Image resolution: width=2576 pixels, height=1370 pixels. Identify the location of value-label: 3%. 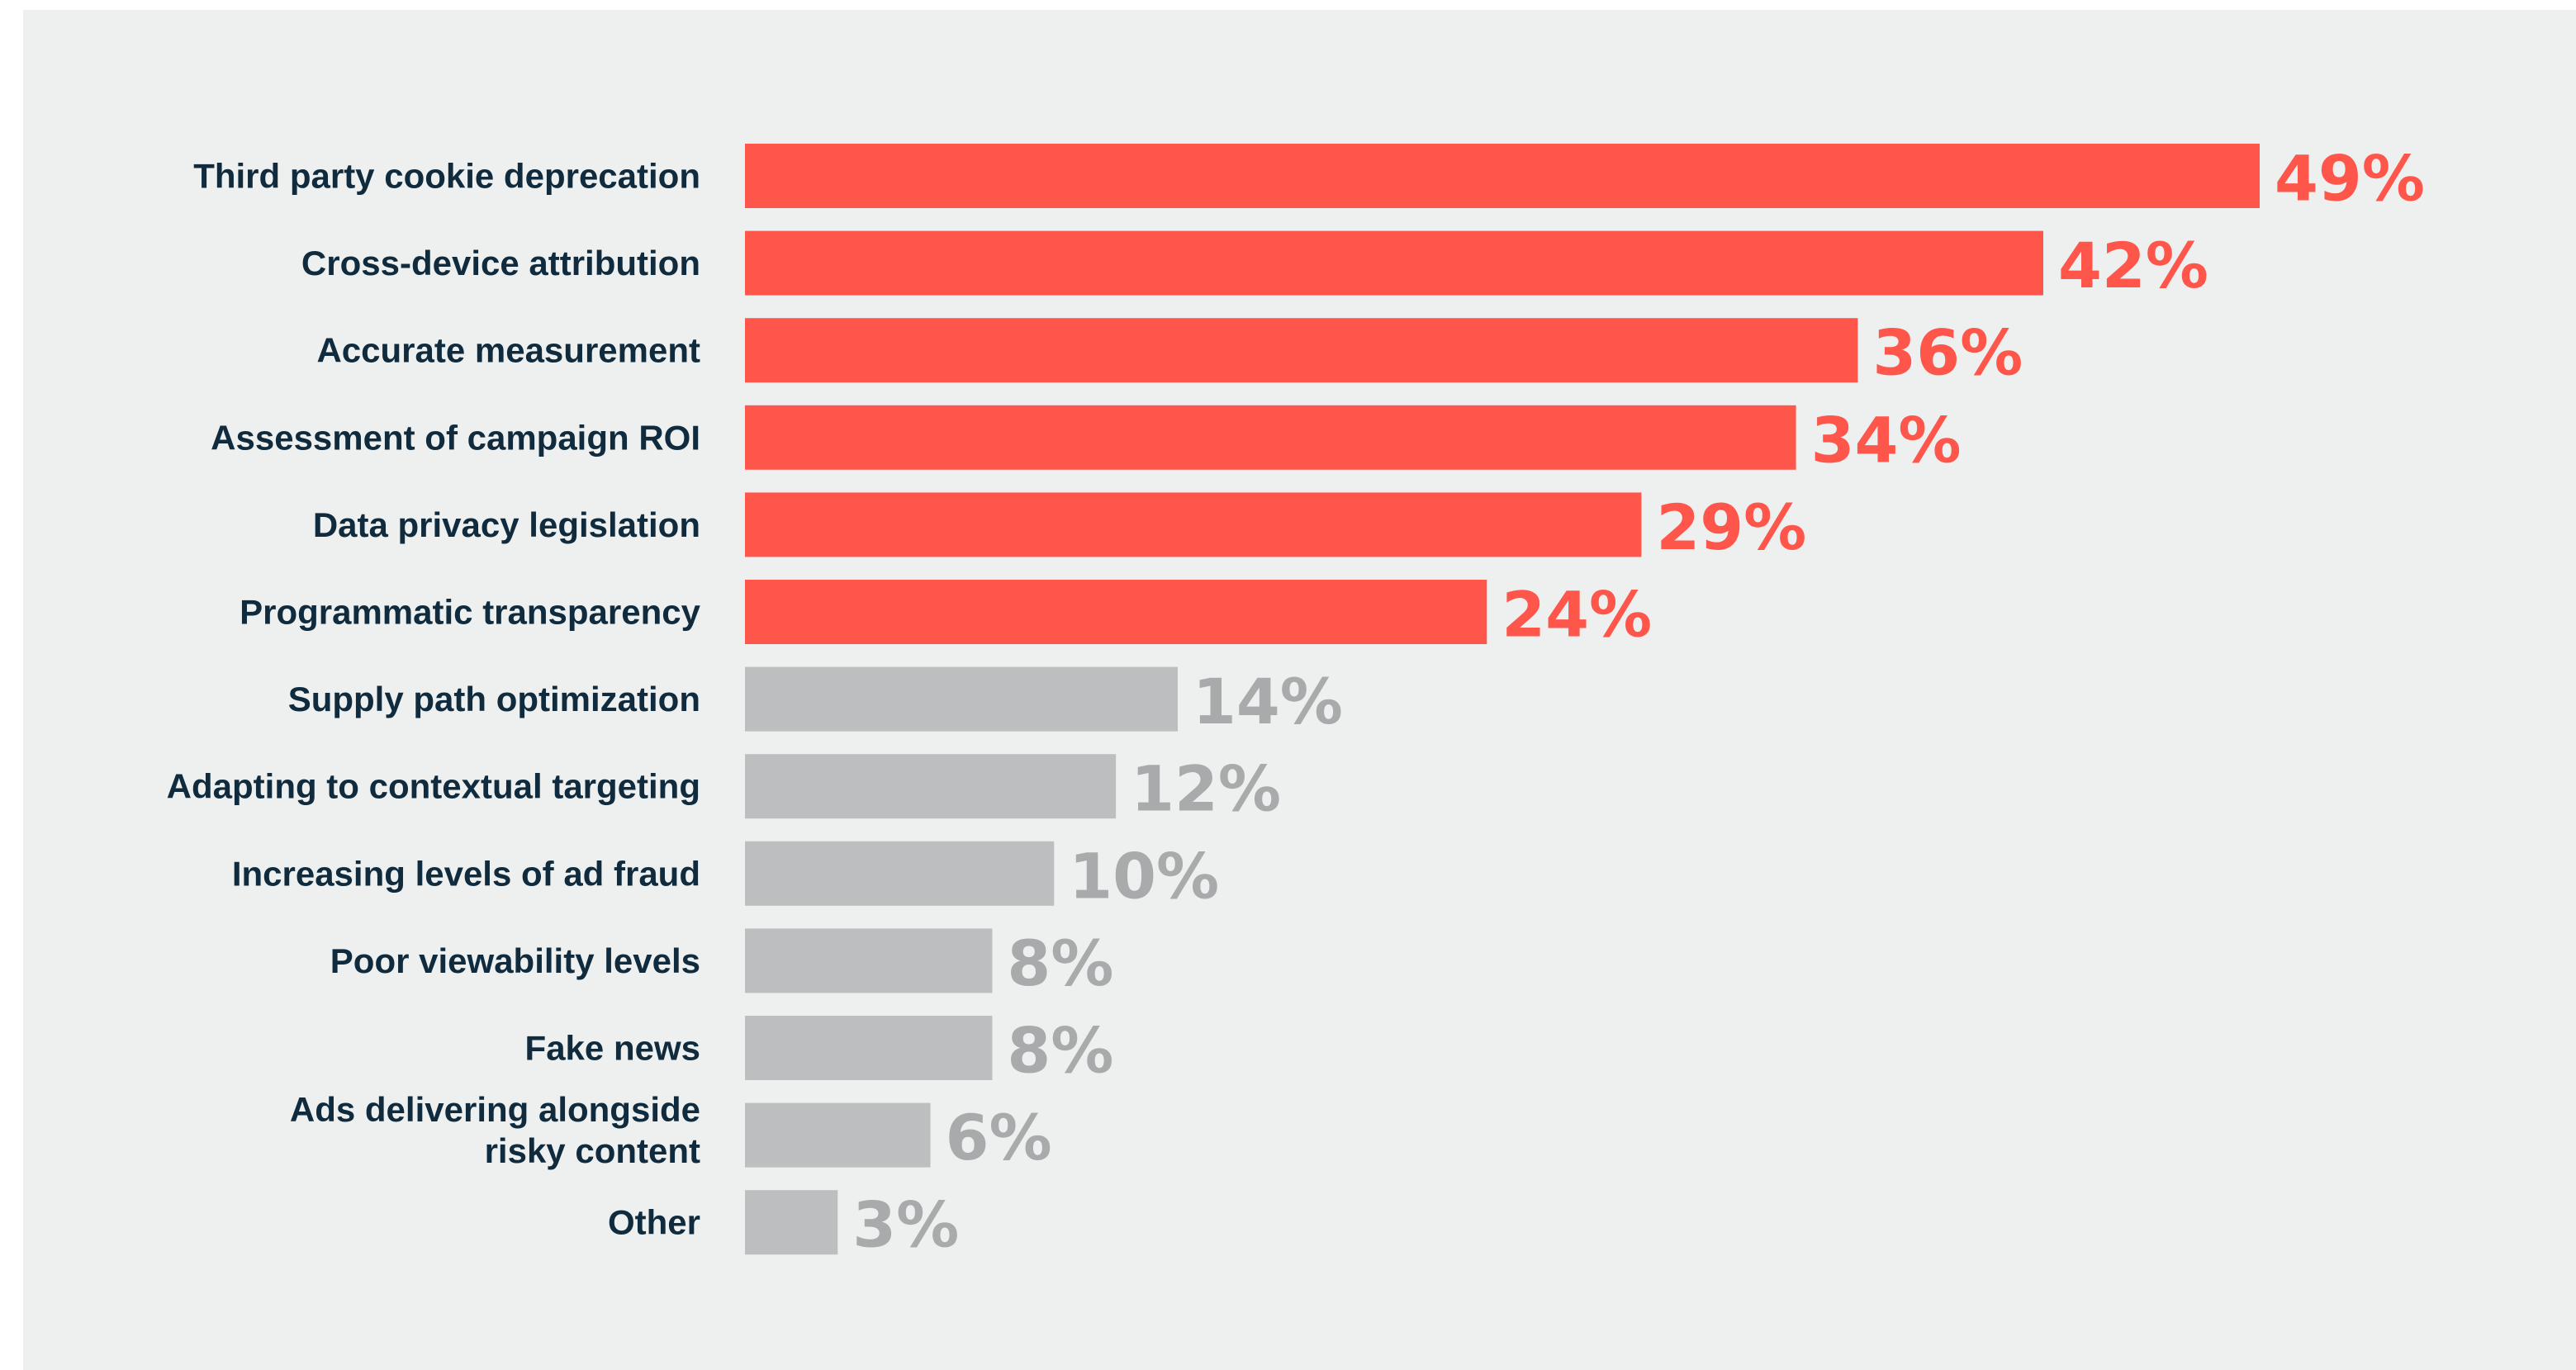
(905, 1225).